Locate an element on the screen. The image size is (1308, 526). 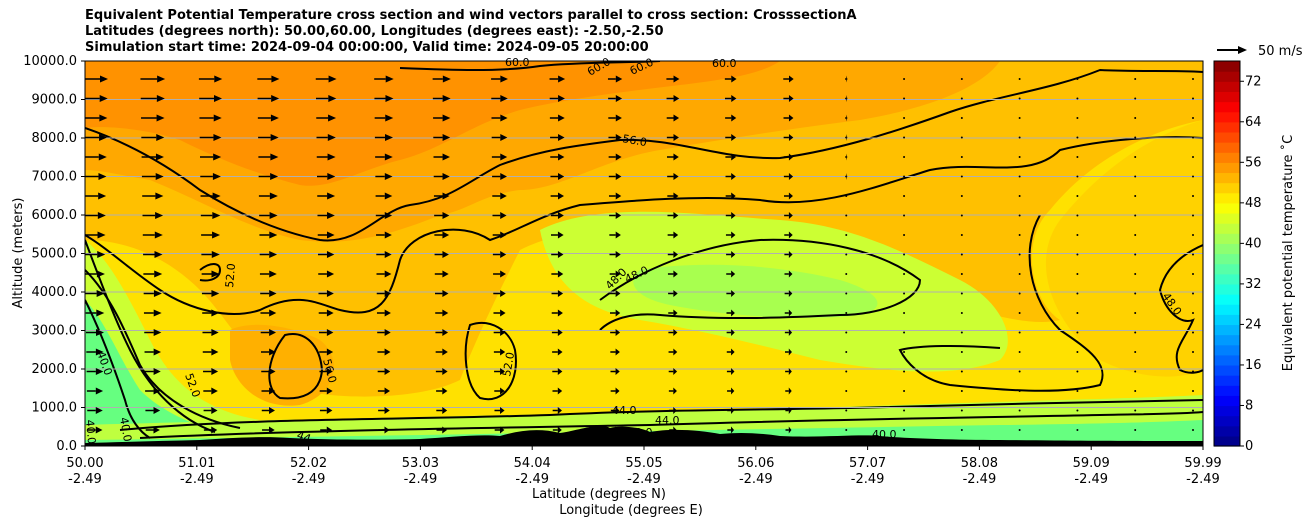
colorbar: 0 8 16 24 32 40 48 56 64 72 is located at coordinates (1237, 257).